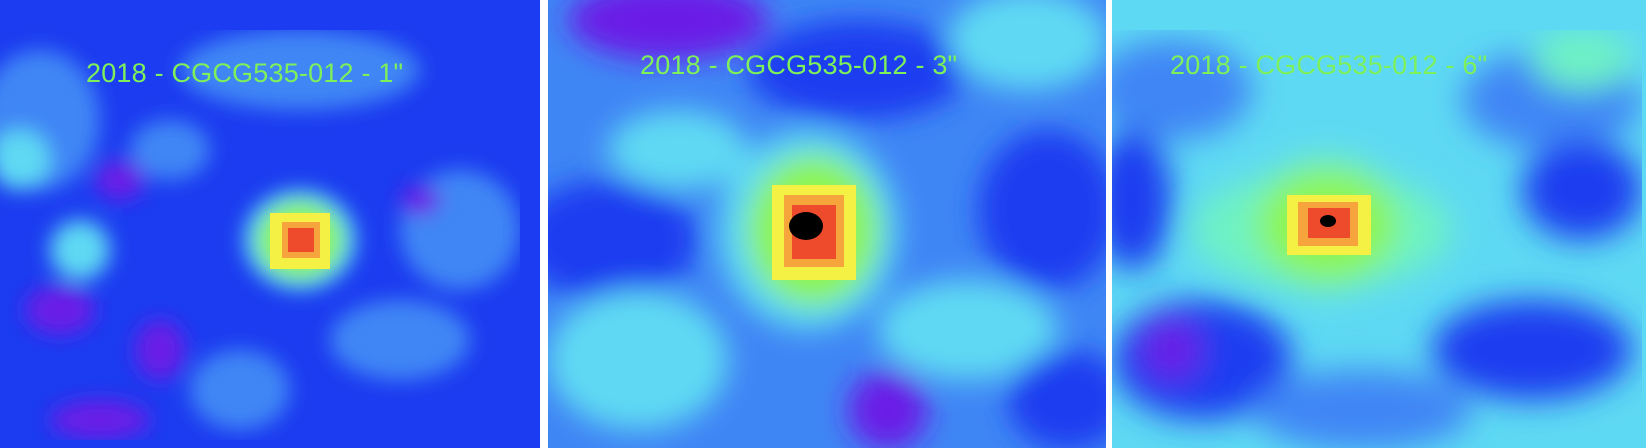 The width and height of the screenshot is (1646, 448). I want to click on panel-caption: 2018 - CGCG535-012 - 3", so click(799, 65).